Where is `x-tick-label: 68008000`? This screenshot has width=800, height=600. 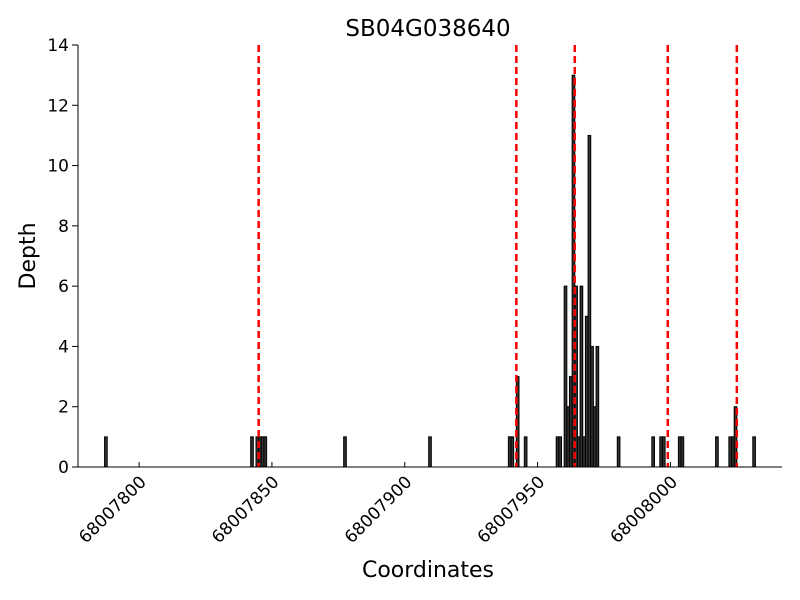 x-tick-label: 68008000 is located at coordinates (644, 509).